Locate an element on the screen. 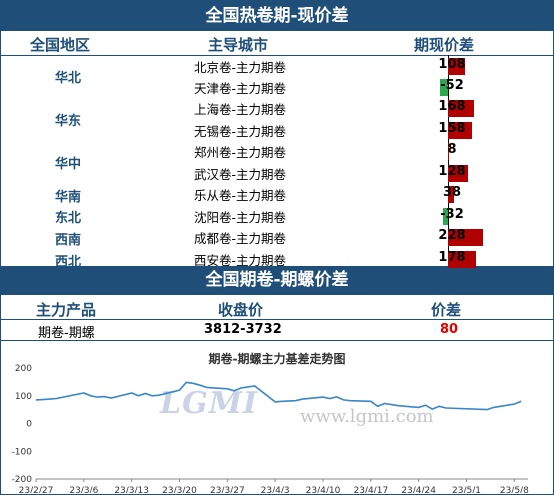 This screenshot has width=554, height=495. header-city: 主导城市 is located at coordinates (238, 45).